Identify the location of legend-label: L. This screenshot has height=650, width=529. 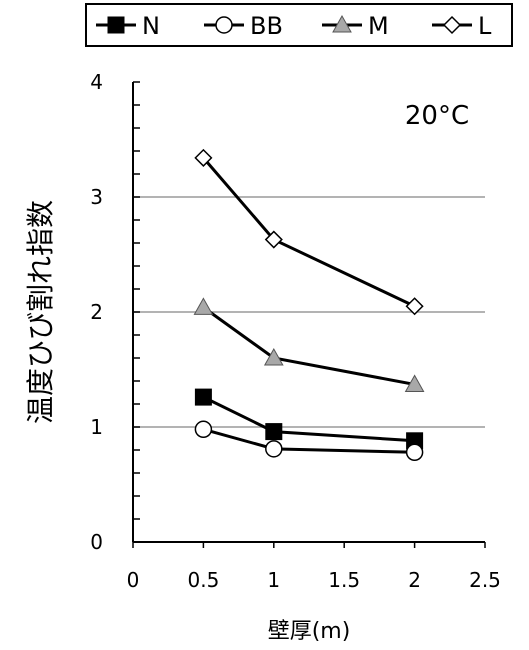
(485, 26).